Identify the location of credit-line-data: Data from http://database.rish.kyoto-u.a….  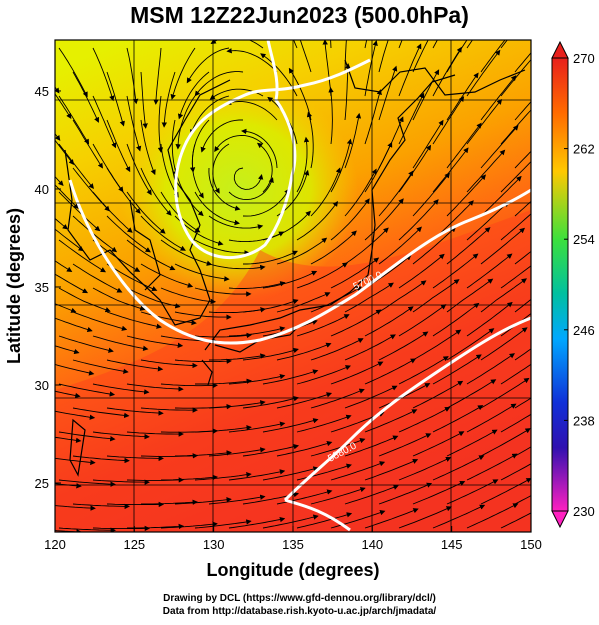
(299, 611).